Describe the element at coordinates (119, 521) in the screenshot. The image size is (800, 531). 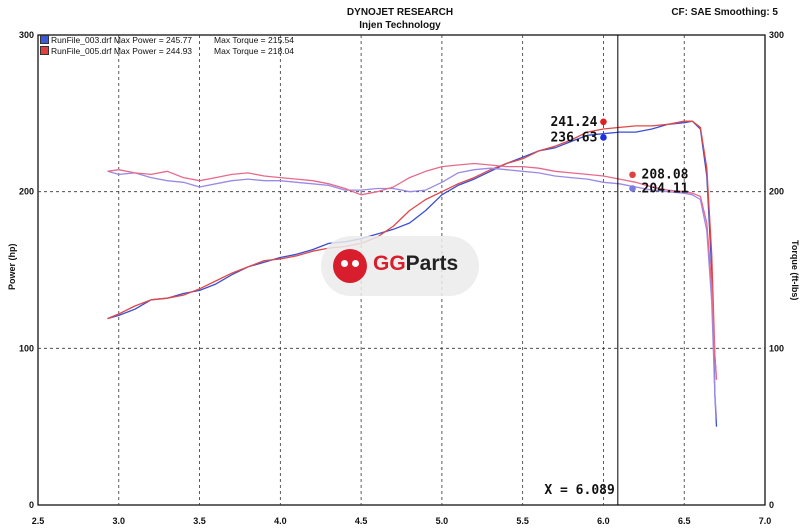
I see `x-tick-label: 3.0` at that location.